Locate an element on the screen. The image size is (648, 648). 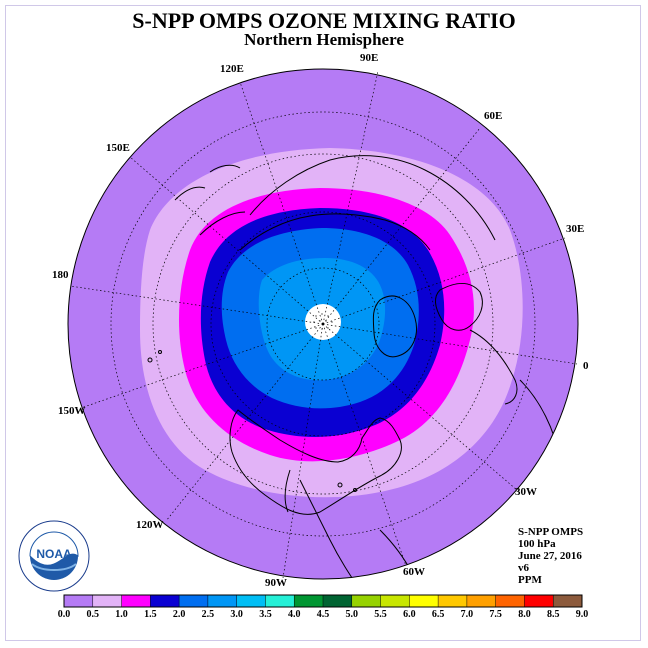
colorbar-tick-label: 1.5 is located at coordinates (150, 614).